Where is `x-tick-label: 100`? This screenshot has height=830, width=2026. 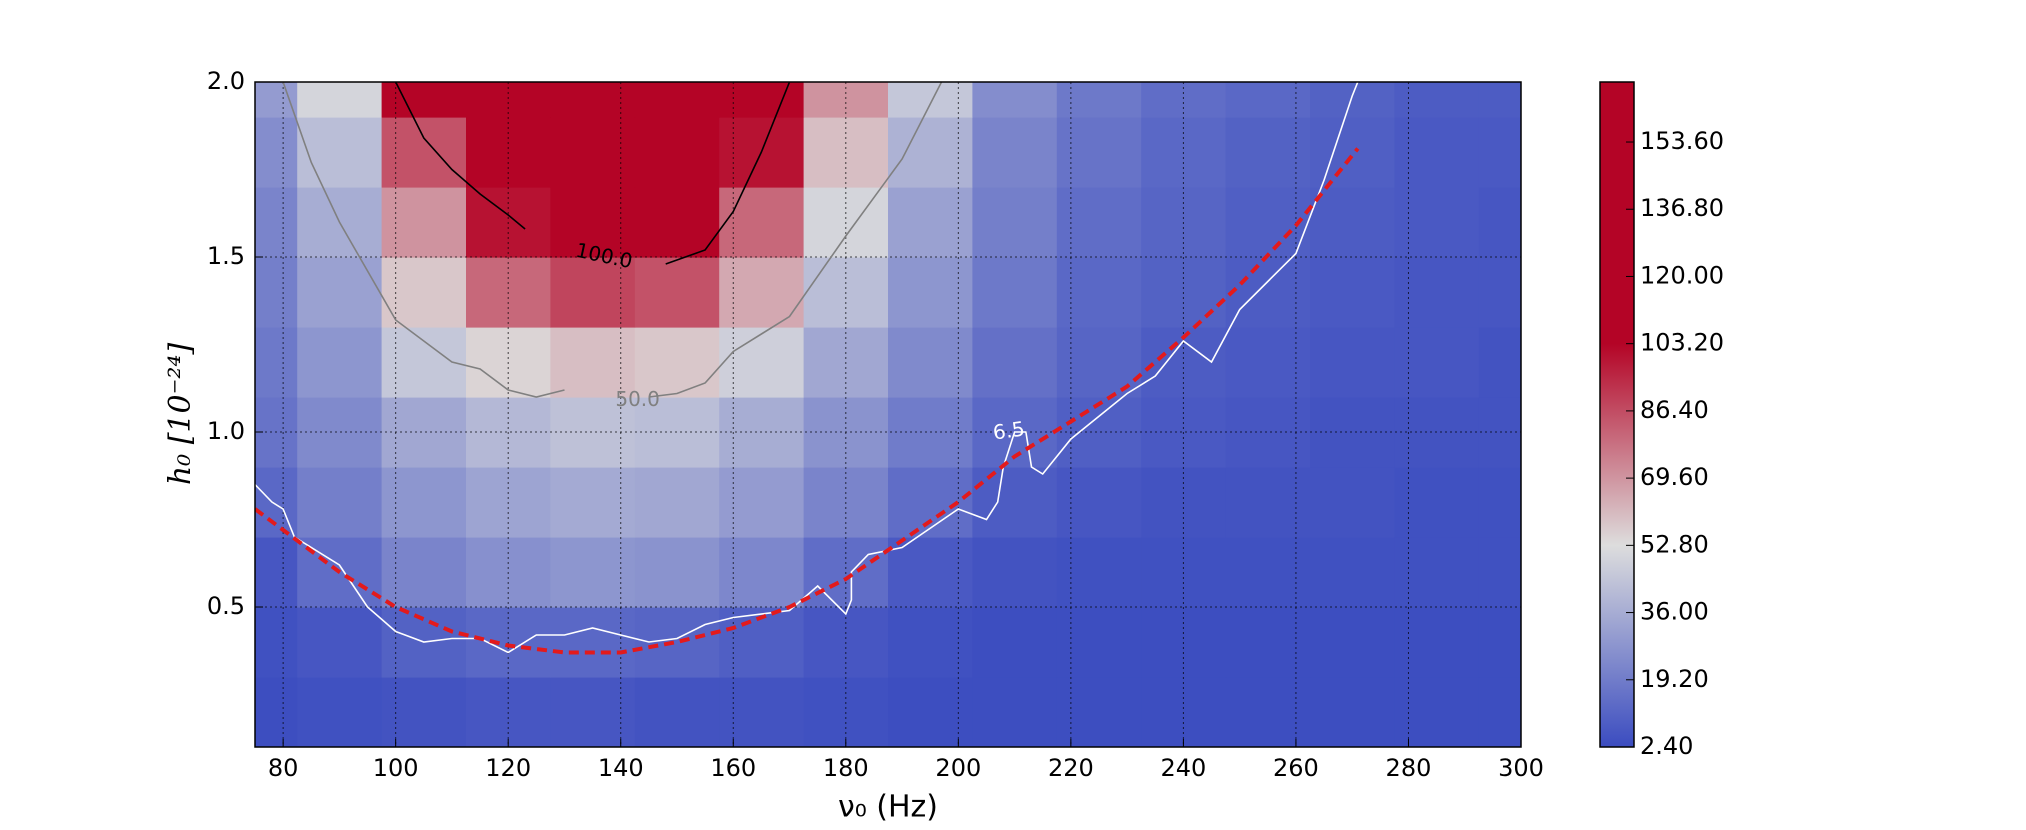
x-tick-label: 100 is located at coordinates (396, 768).